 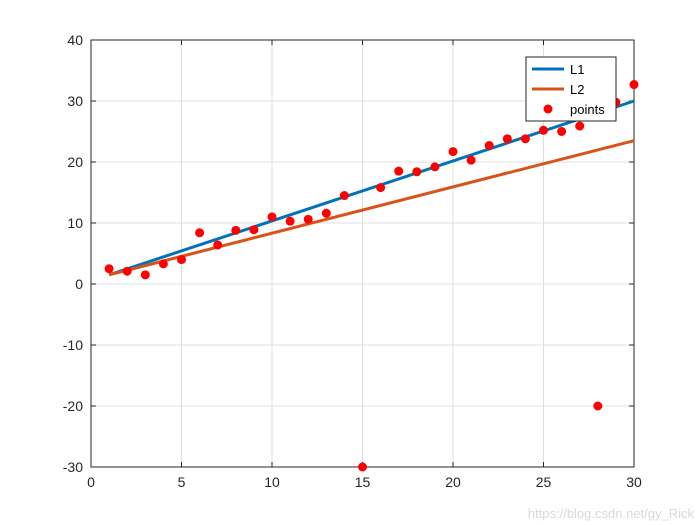 I want to click on x-tick-label: 10, so click(x=272, y=482).